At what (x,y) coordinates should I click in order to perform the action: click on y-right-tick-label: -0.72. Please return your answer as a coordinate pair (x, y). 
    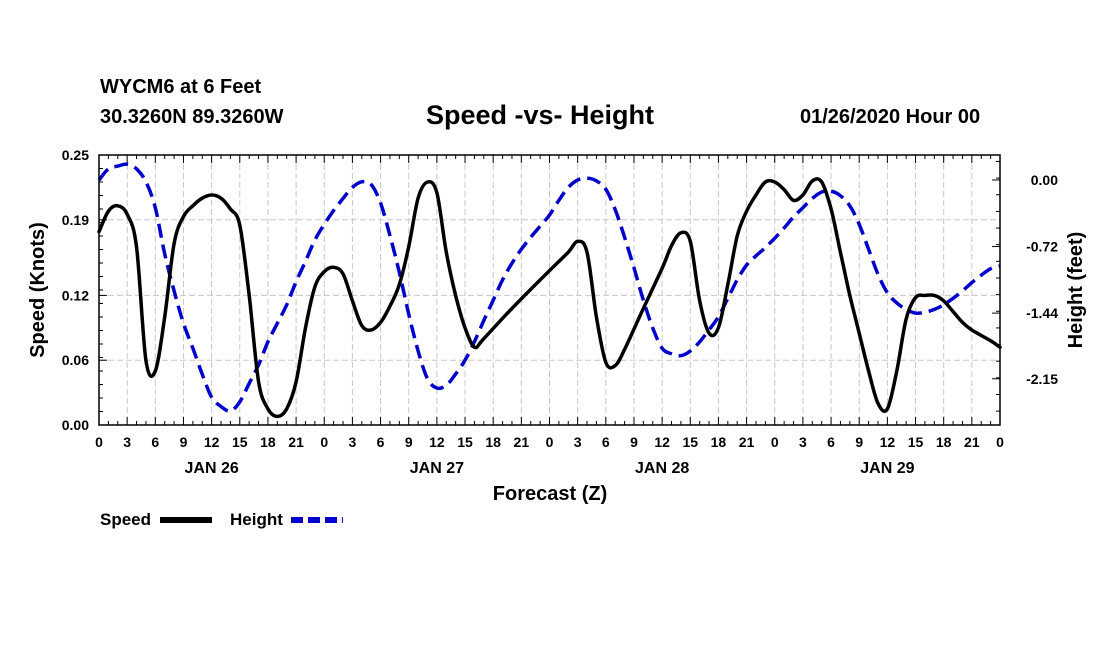
    Looking at the image, I should click on (1042, 247).